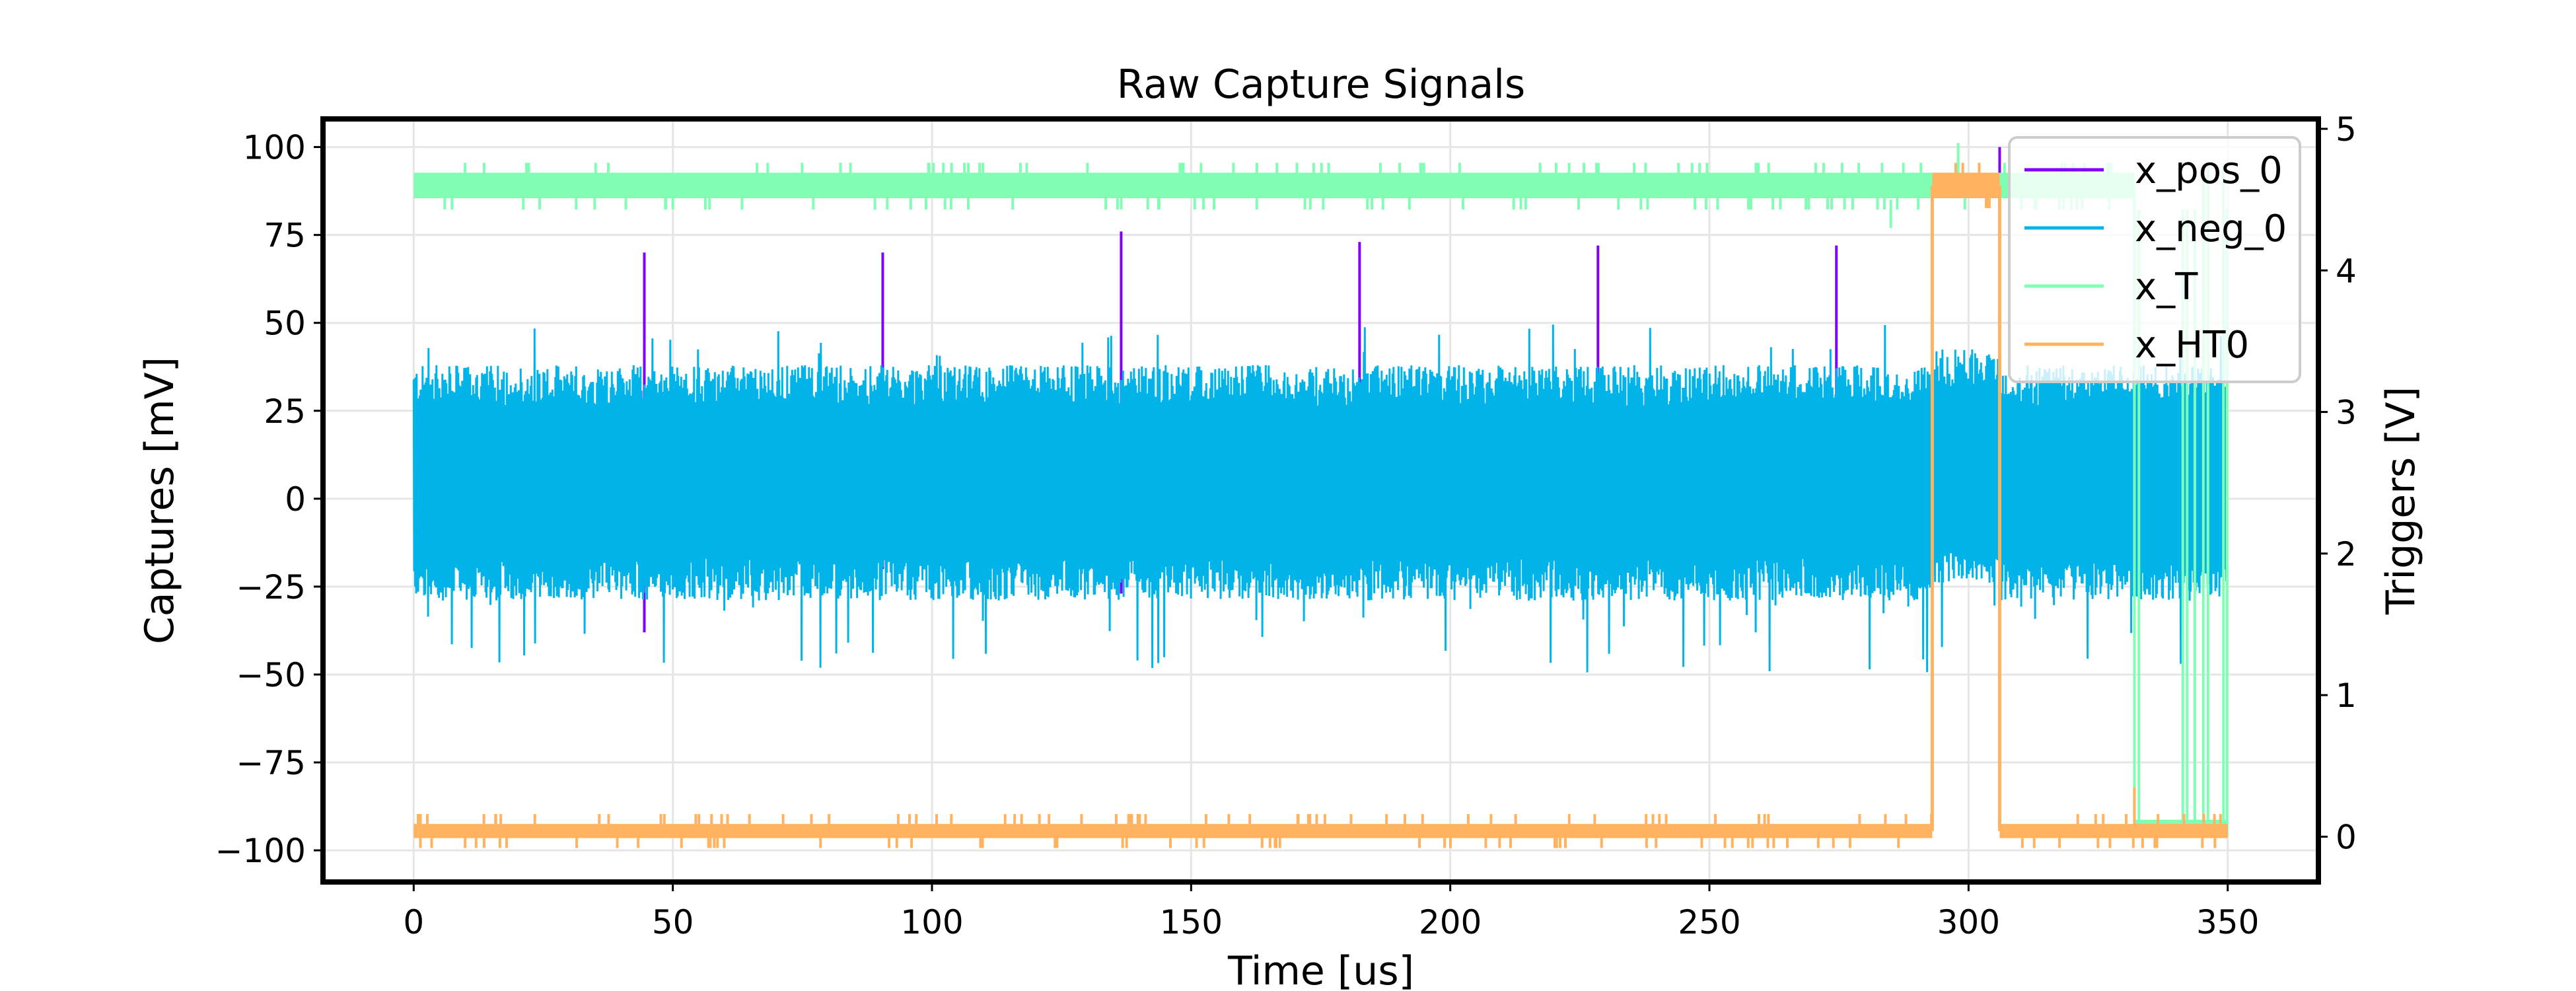  Describe the element at coordinates (413, 922) in the screenshot. I see `x-tick-label: 0` at that location.